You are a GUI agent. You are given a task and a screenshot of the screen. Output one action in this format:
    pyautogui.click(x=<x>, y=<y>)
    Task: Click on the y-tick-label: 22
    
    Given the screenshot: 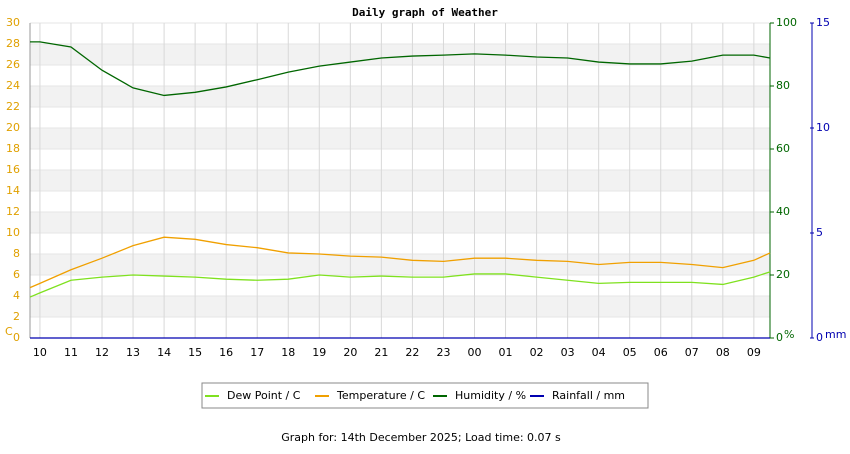 What is the action you would take?
    pyautogui.click(x=13, y=106)
    